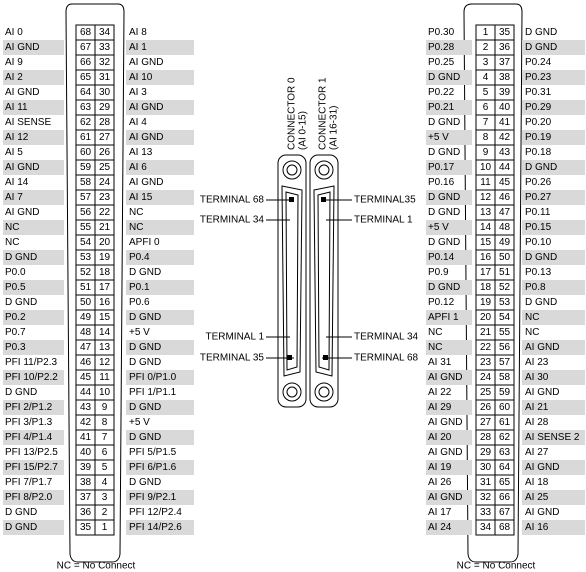 The width and height of the screenshot is (586, 572). I want to click on pin-number: 4, so click(486, 77).